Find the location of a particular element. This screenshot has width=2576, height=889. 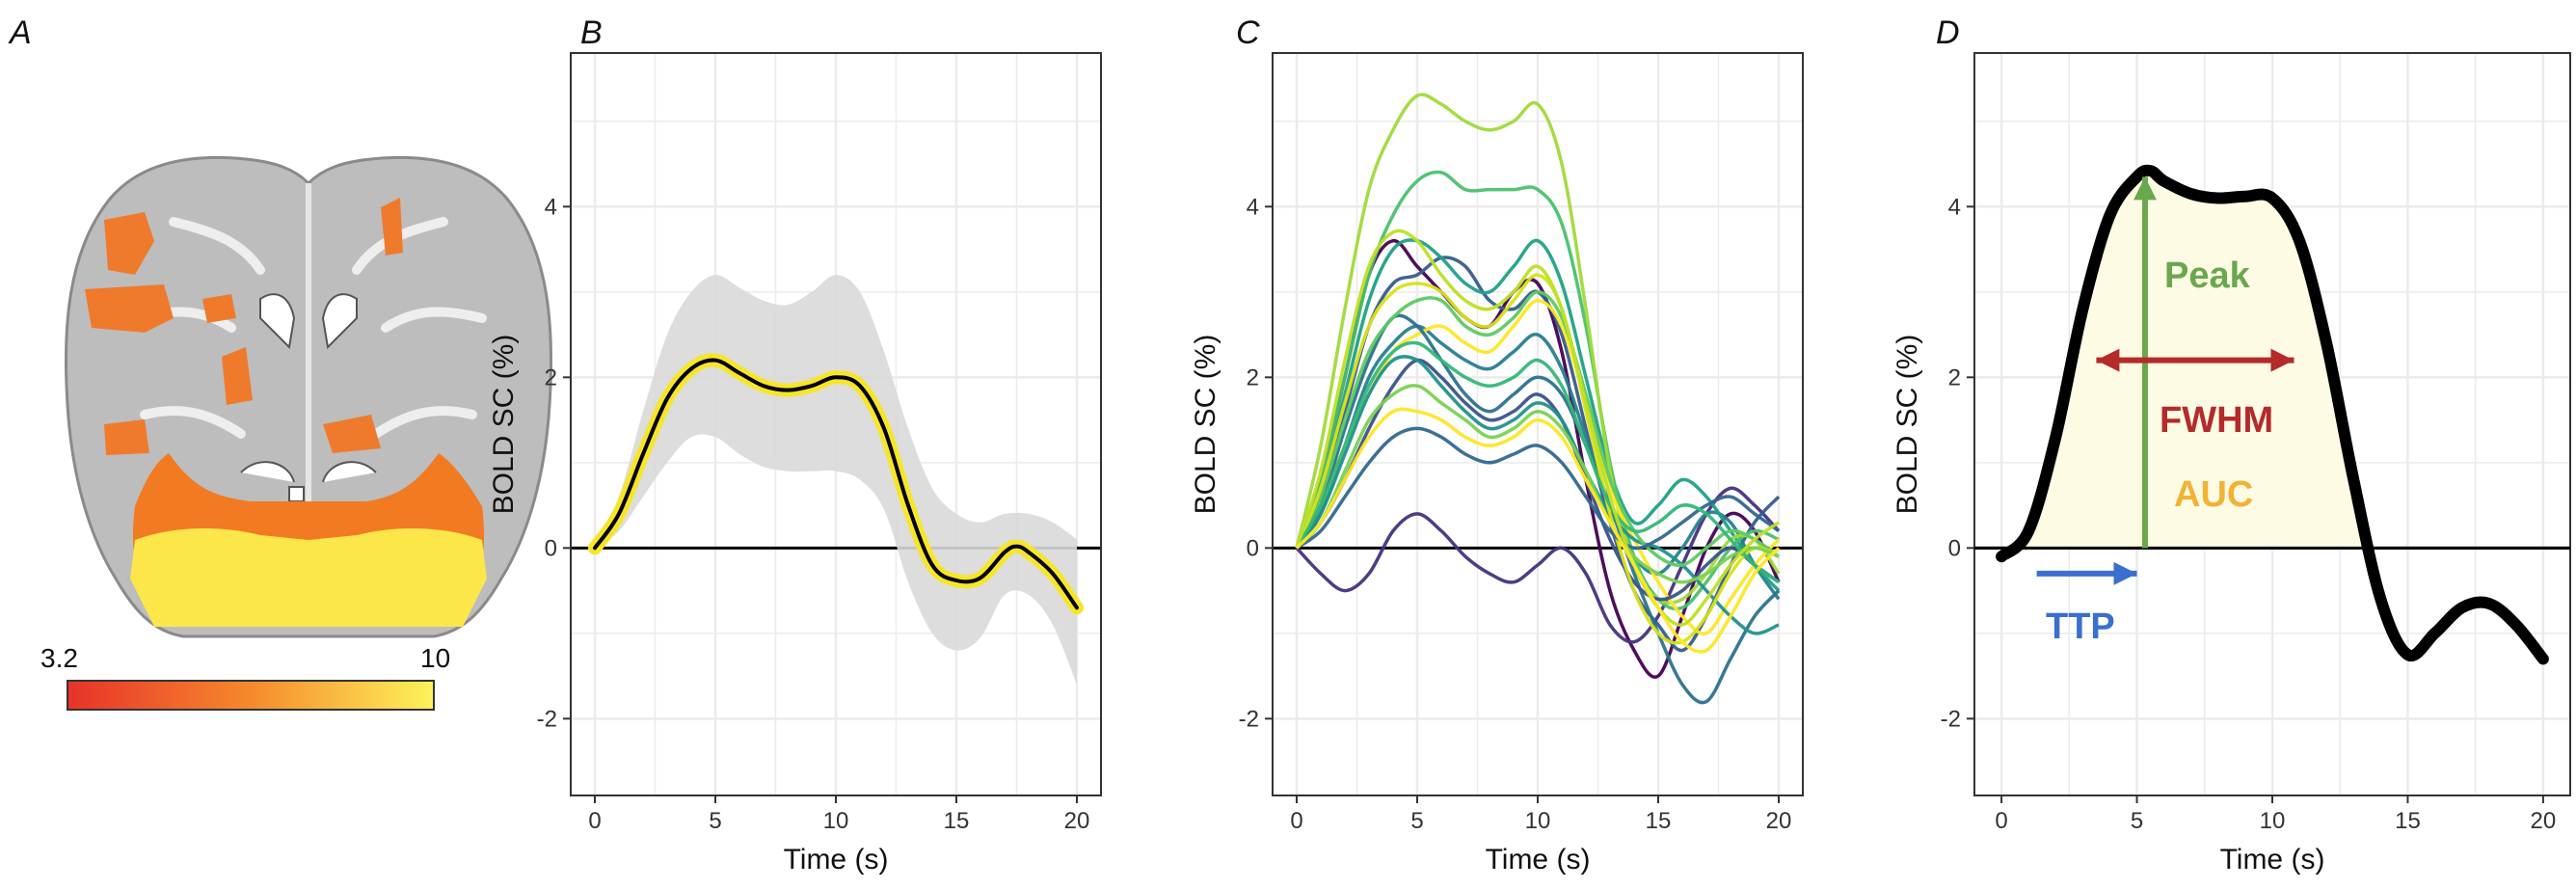

ttp-label: TTP is located at coordinates (2080, 626).